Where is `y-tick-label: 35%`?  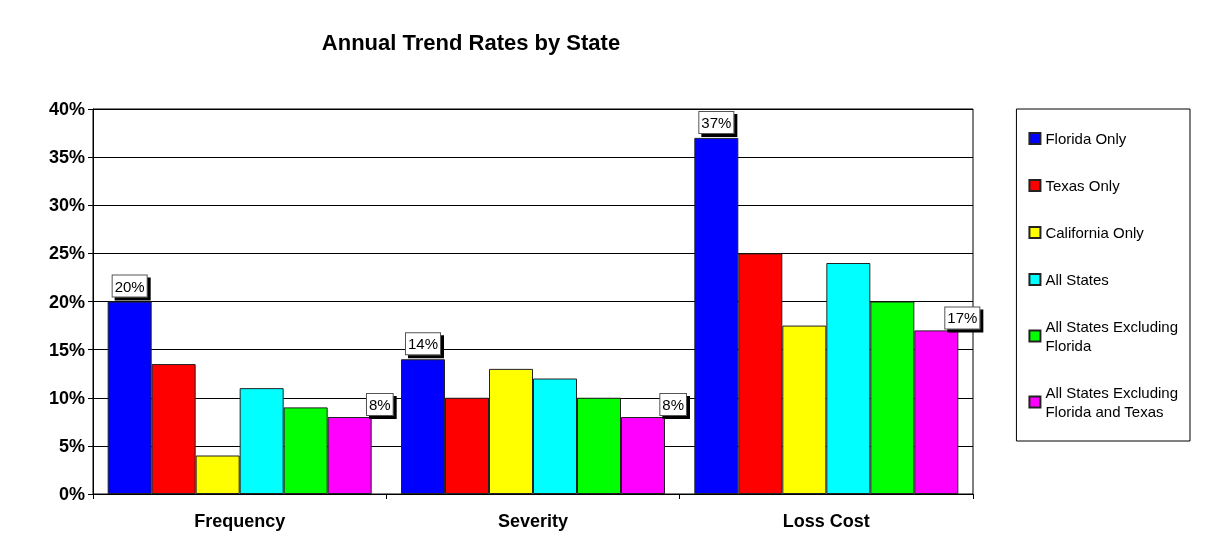 y-tick-label: 35% is located at coordinates (66, 157).